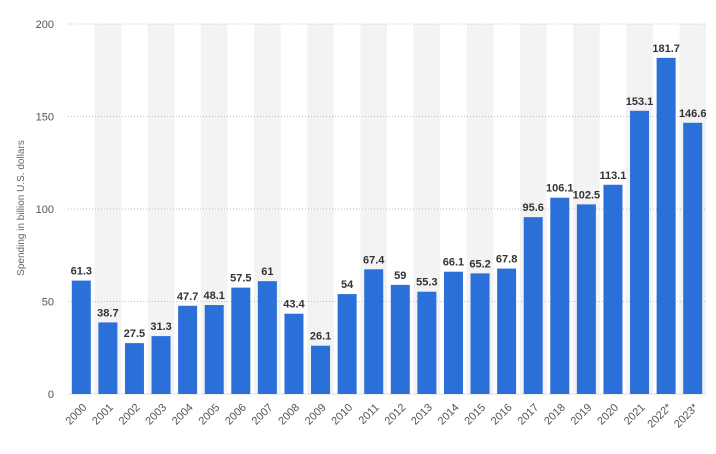  I want to click on data-label: 26.1, so click(320, 337).